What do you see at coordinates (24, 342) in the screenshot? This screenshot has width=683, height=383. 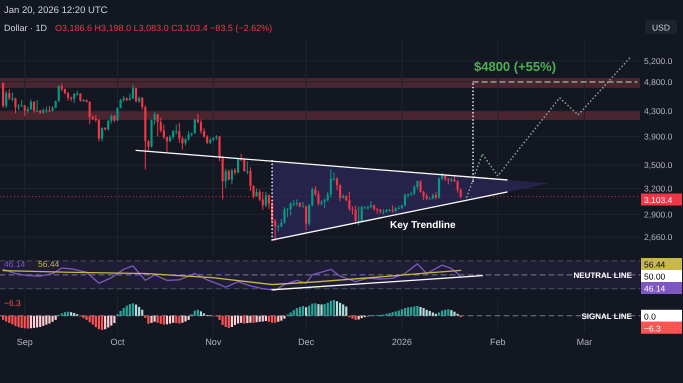 I see `x-tick-label: Sep` at bounding box center [24, 342].